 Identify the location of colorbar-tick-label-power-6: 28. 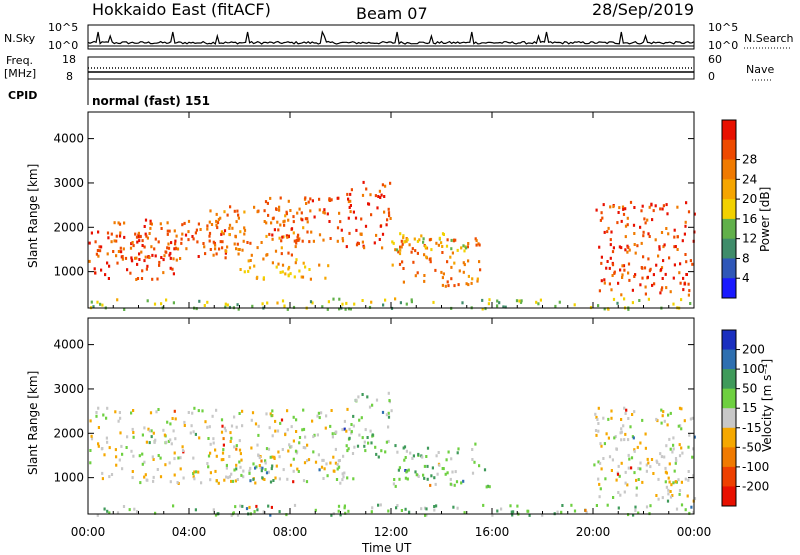
(749, 160).